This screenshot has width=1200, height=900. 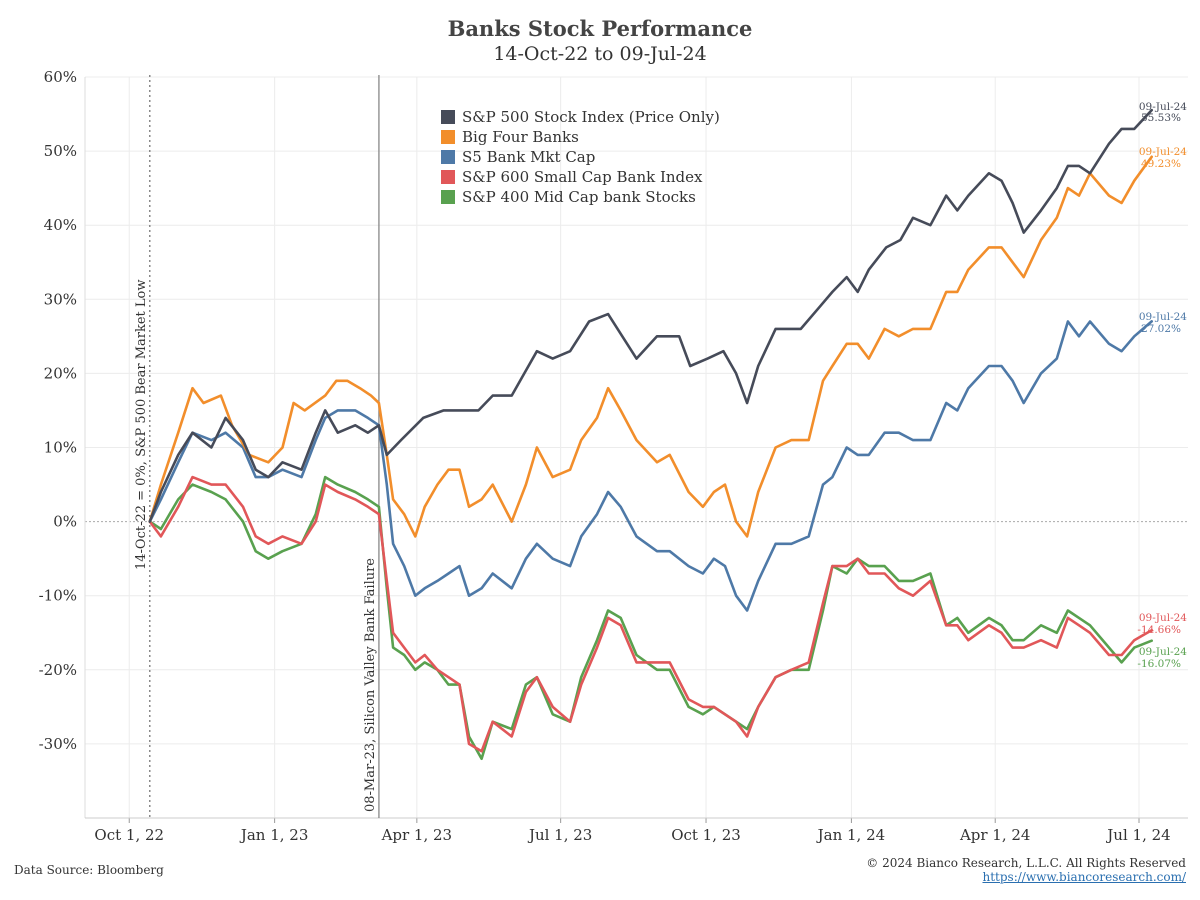 I want to click on y-tick-label: 0%, so click(x=65, y=522).